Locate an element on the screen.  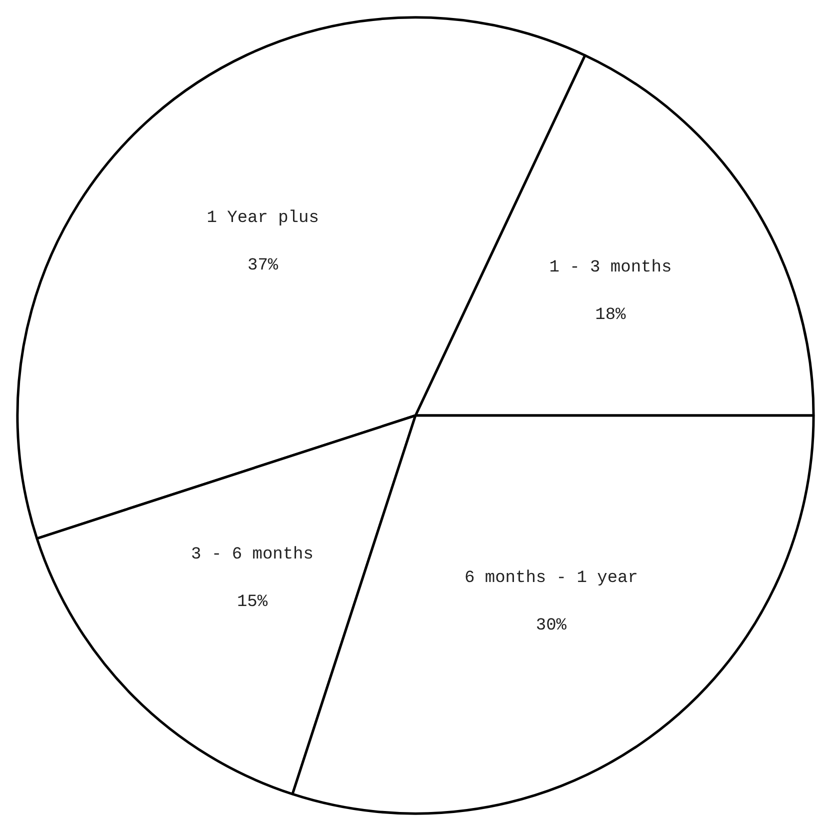
slice-label: 1 Year plus is located at coordinates (262, 218).